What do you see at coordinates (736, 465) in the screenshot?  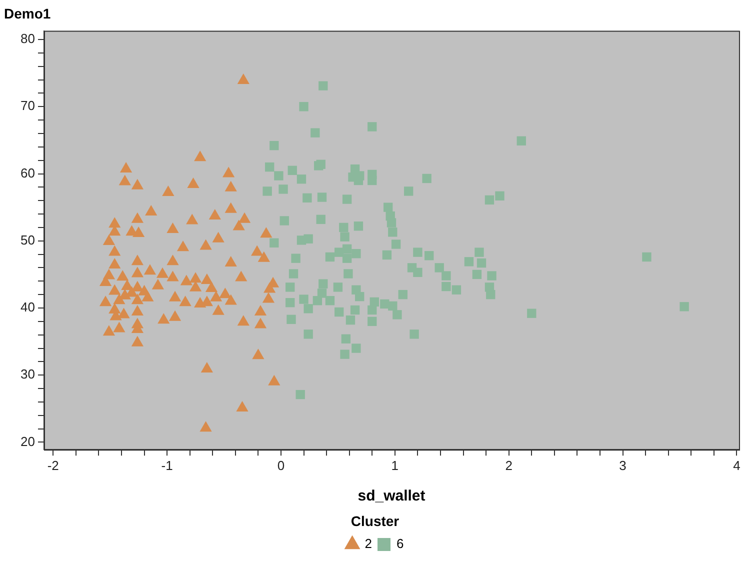 I see `x-tick-label: 4` at bounding box center [736, 465].